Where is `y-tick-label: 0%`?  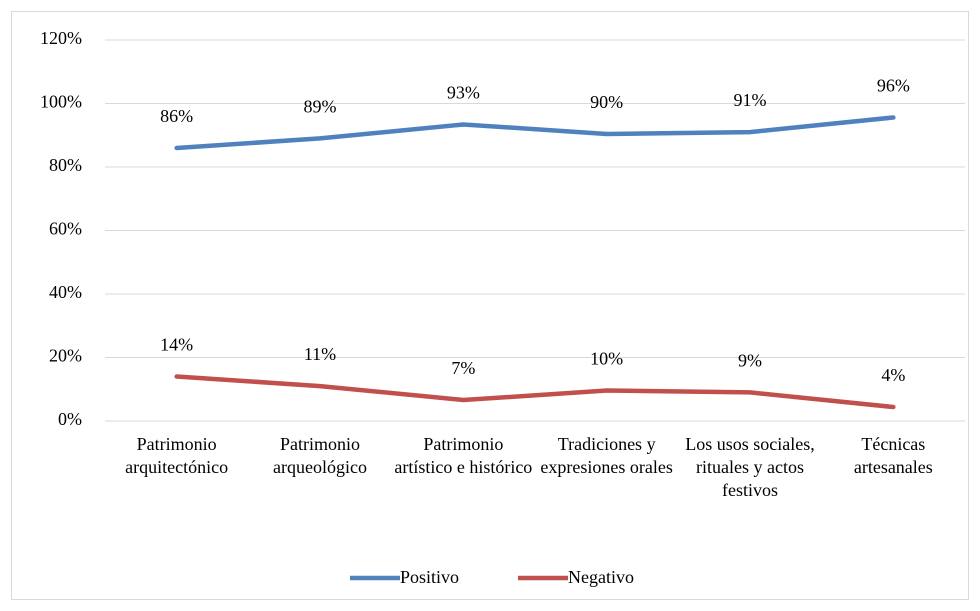 y-tick-label: 0% is located at coordinates (70, 419).